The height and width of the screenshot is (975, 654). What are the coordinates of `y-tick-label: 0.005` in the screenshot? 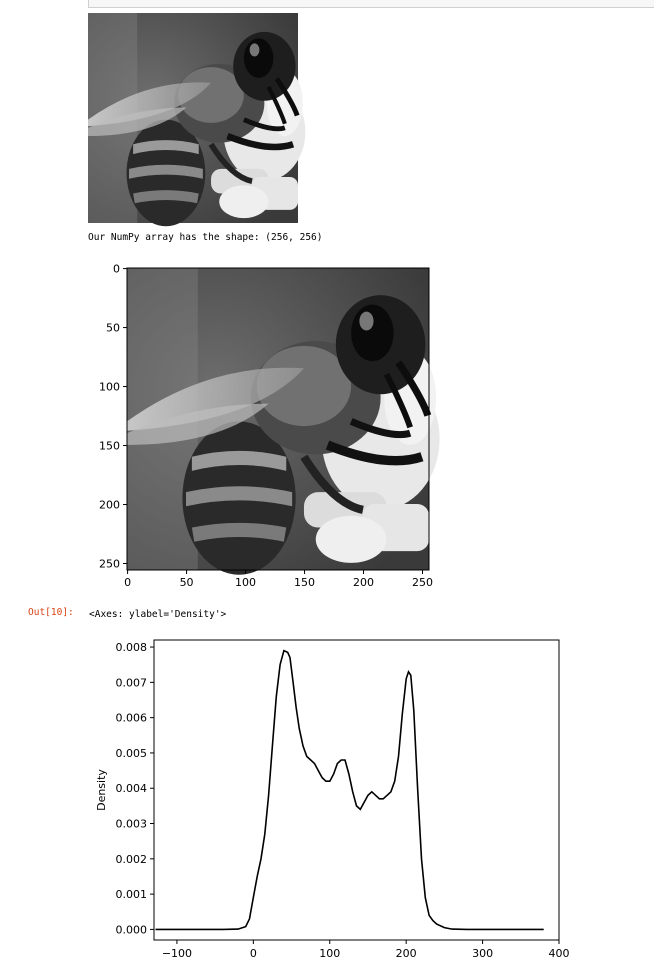 It's located at (132, 753).